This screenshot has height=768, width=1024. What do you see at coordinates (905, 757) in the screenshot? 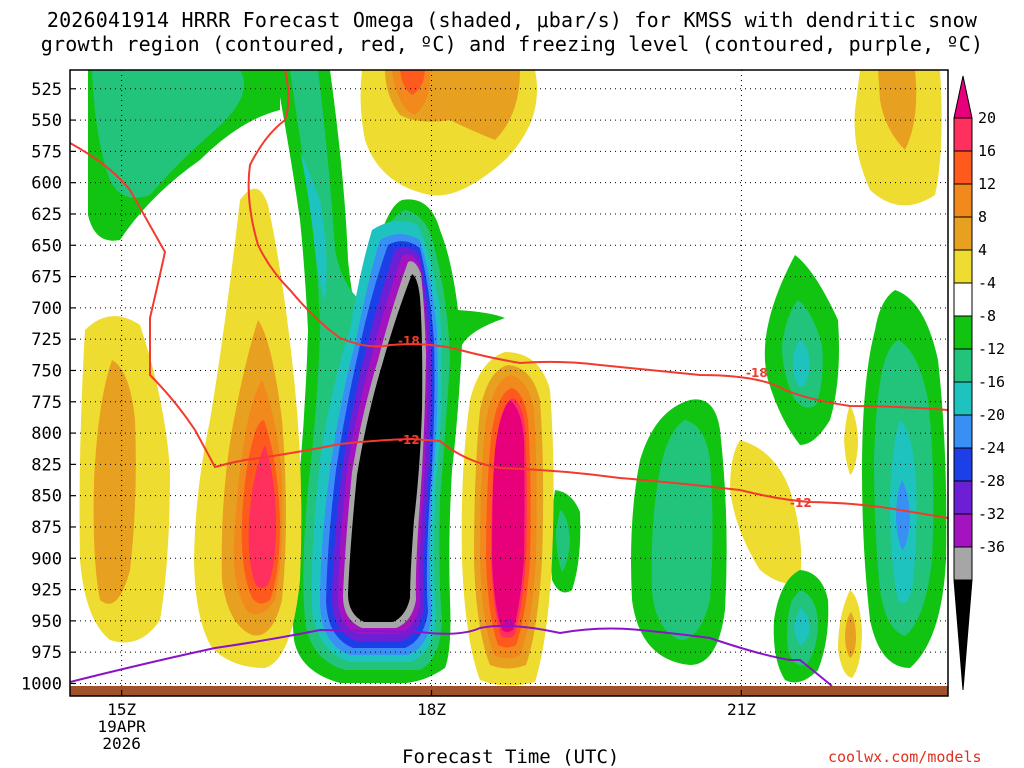
I see `credit-text: coolwx.com/models` at bounding box center [905, 757].